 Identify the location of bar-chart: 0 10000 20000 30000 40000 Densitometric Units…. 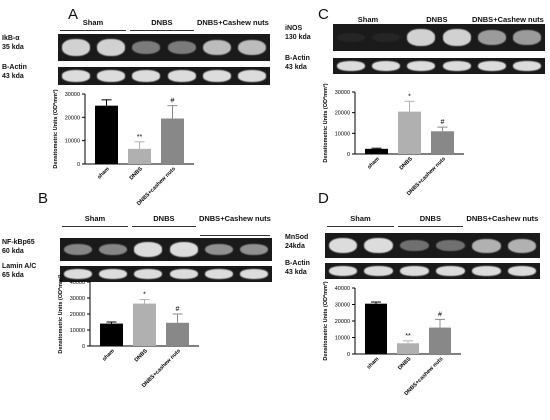
(128, 331).